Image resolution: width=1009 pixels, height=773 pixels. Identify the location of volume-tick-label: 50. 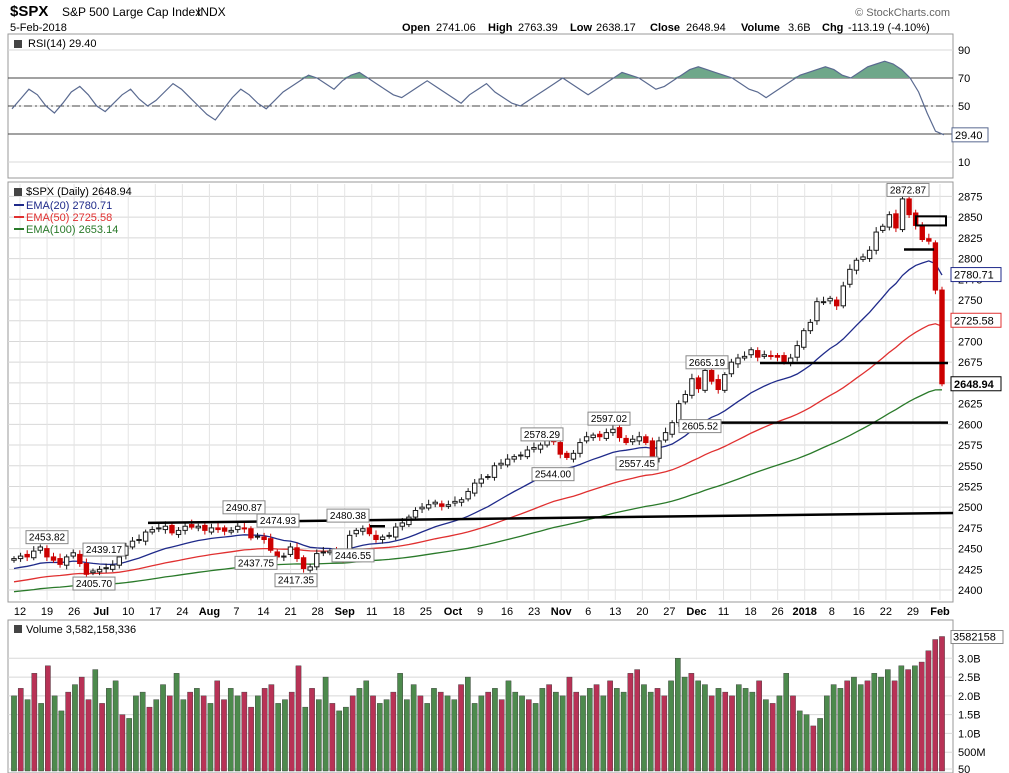
(964, 768).